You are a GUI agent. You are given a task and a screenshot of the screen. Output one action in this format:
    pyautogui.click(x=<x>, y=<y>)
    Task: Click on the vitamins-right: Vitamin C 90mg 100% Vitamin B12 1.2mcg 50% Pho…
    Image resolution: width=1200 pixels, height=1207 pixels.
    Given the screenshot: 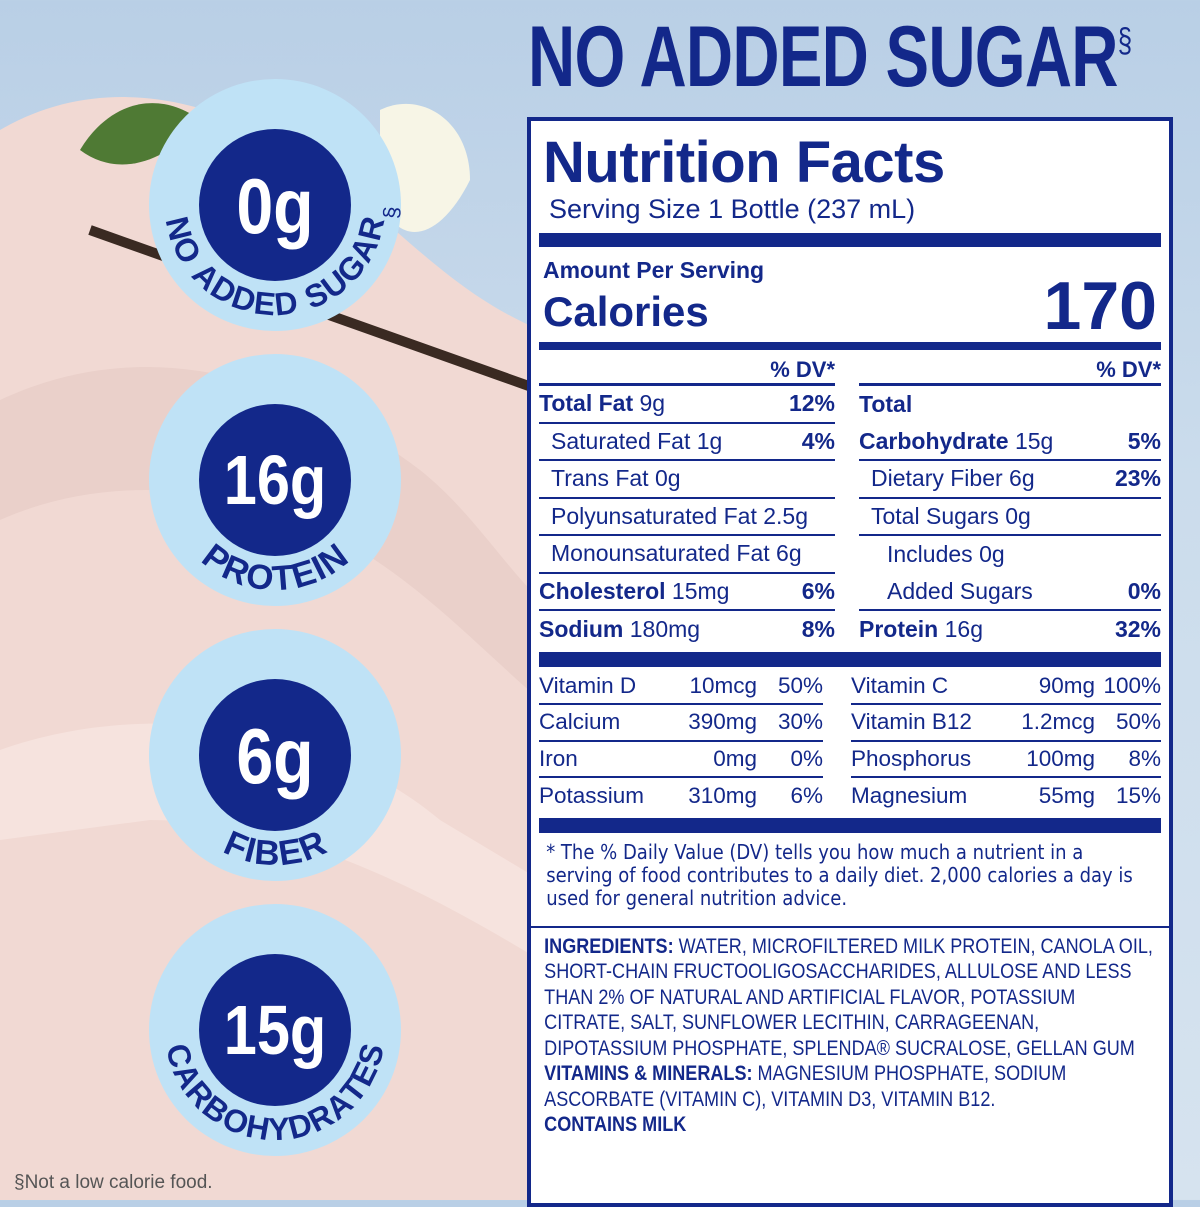 What is the action you would take?
    pyautogui.click(x=1006, y=742)
    